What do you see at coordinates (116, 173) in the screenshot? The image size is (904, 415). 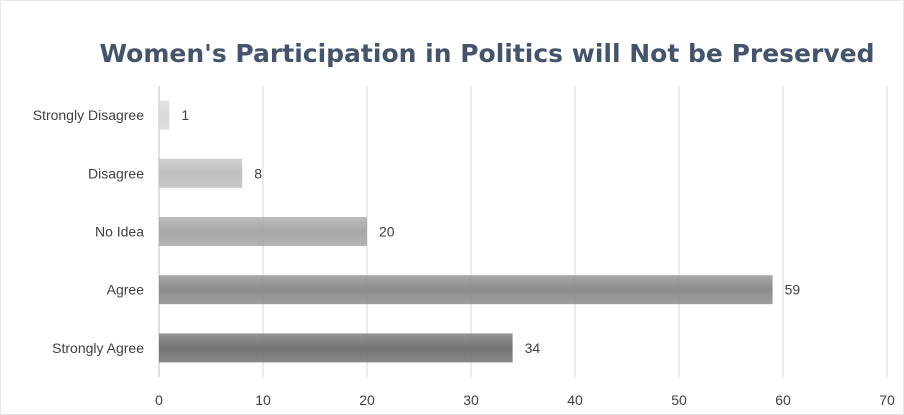 I see `category-label-disagree: Disagree` at bounding box center [116, 173].